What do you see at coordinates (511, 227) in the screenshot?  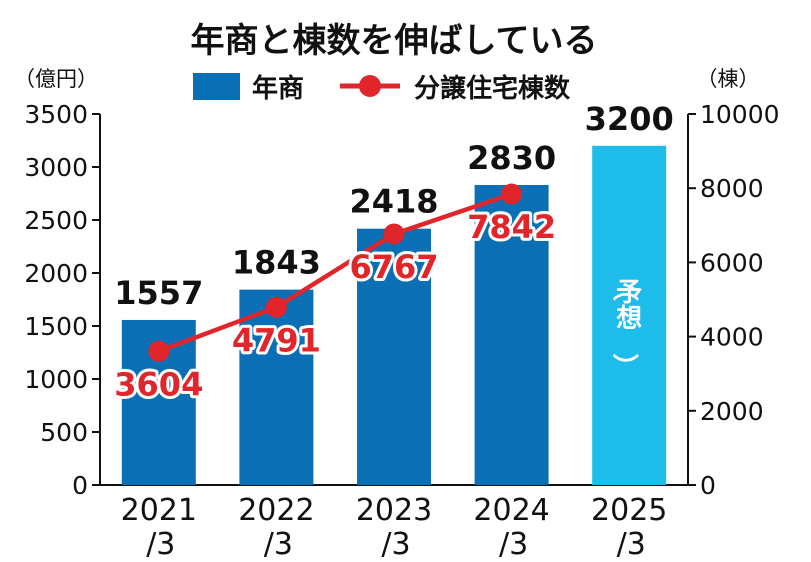 I see `line-value-label: 7842` at bounding box center [511, 227].